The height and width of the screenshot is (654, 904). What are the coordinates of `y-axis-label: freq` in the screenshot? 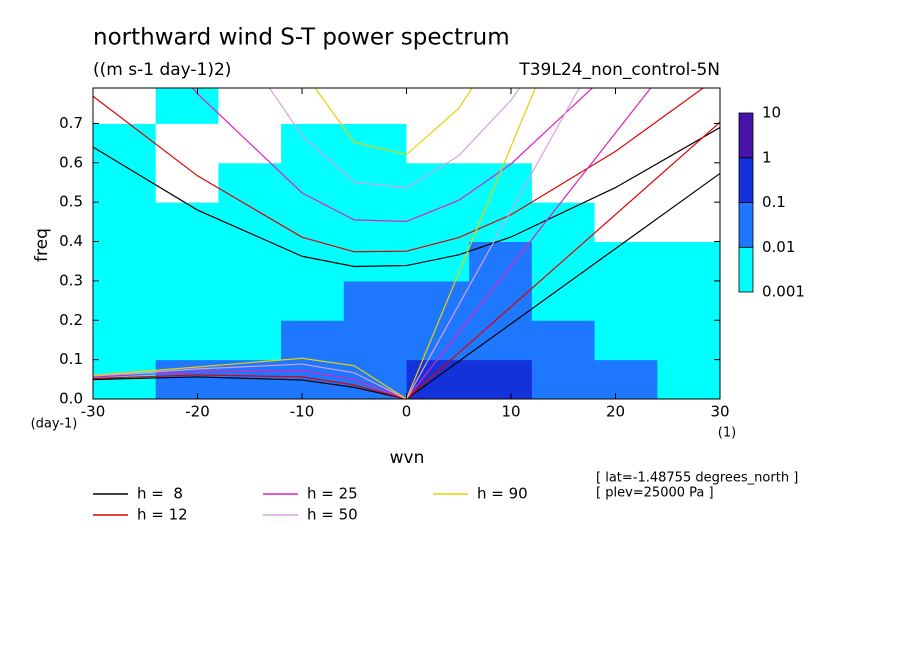 It's located at (42, 245).